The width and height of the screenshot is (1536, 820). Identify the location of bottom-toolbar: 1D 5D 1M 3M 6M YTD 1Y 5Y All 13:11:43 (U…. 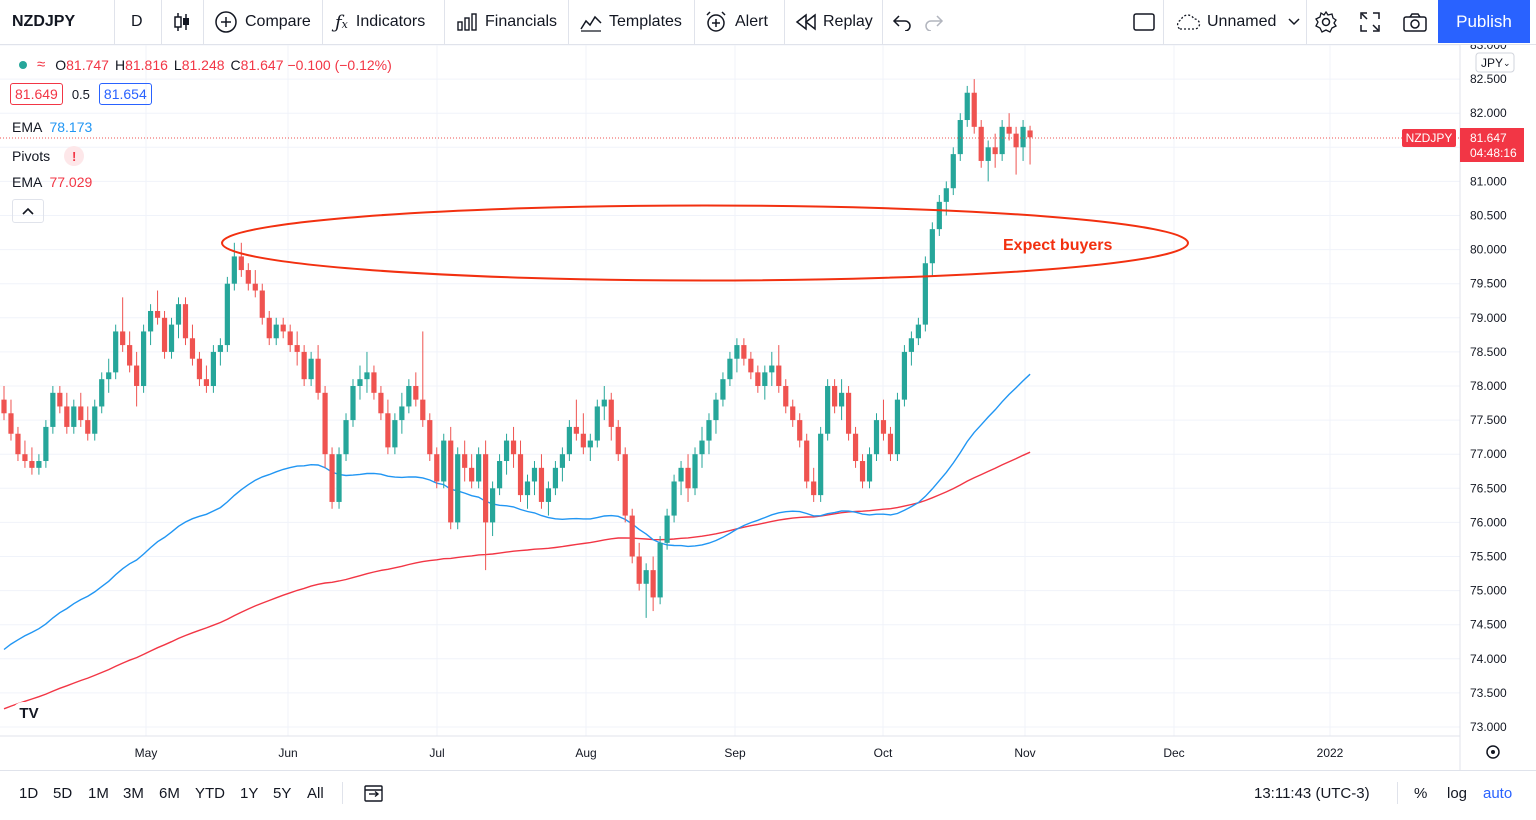
(768, 792).